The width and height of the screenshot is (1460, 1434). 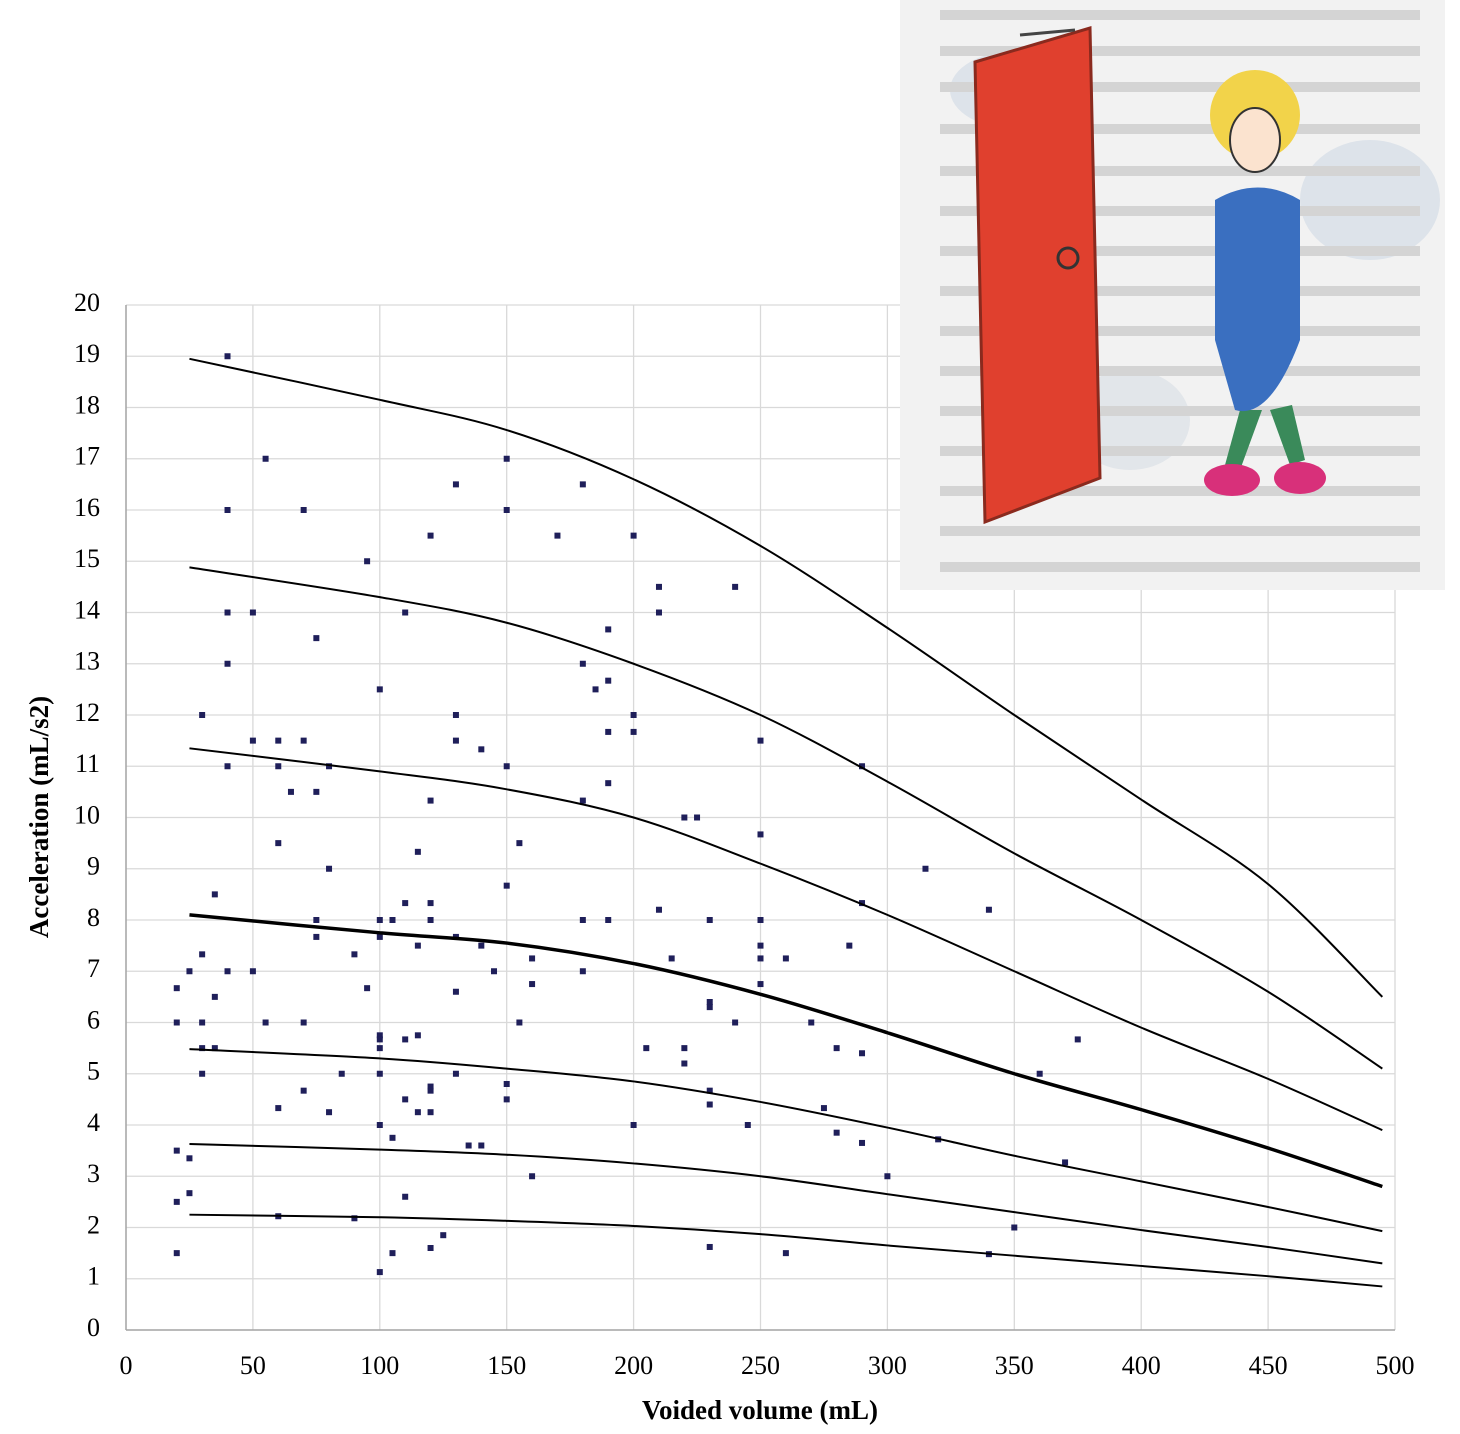 I want to click on figure-face, so click(x=1255, y=140).